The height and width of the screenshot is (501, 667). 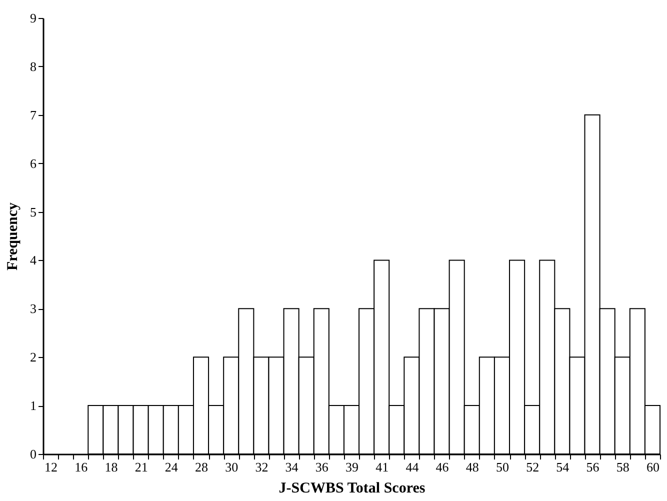 What do you see at coordinates (33, 163) in the screenshot?
I see `y-tick-label: 6` at bounding box center [33, 163].